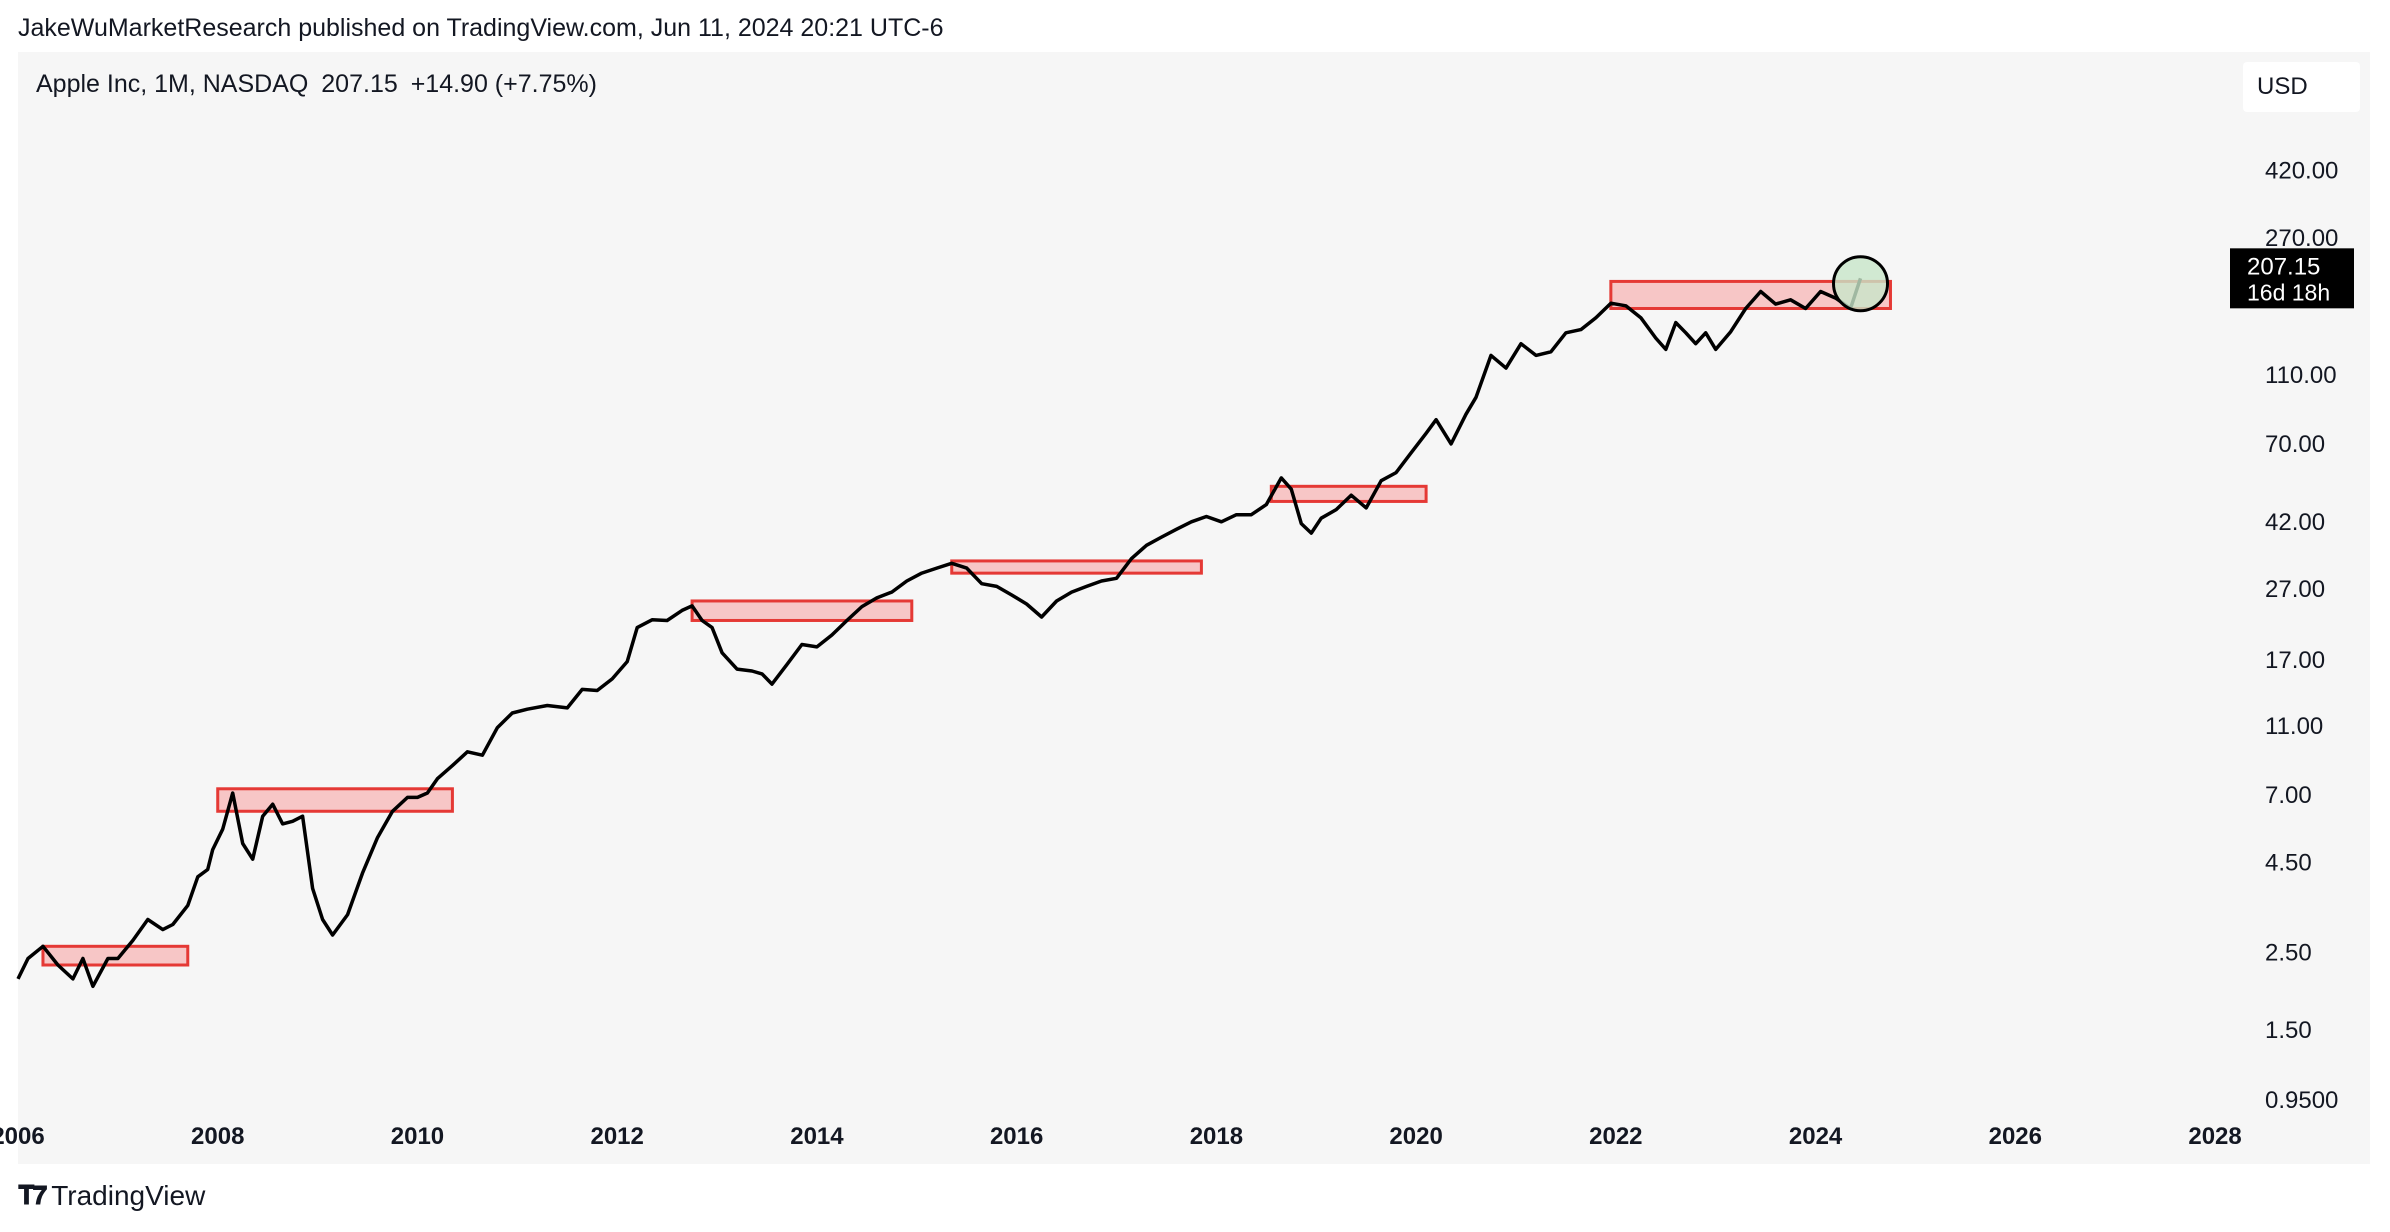 The image size is (2390, 1232). What do you see at coordinates (1016, 1136) in the screenshot?
I see `x-tick-label: 2016` at bounding box center [1016, 1136].